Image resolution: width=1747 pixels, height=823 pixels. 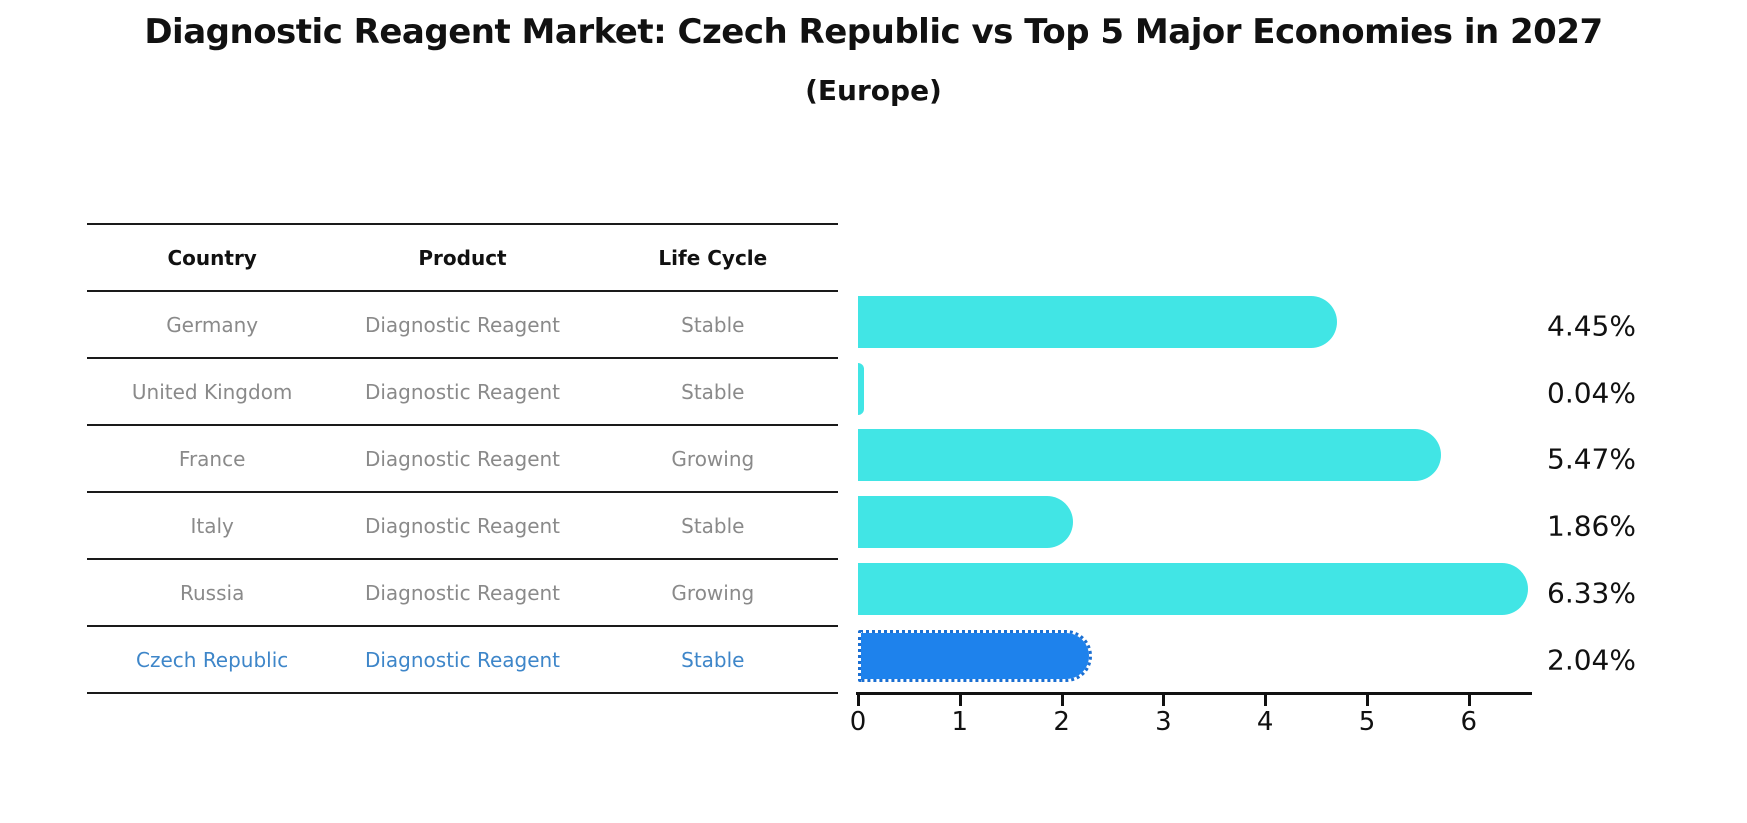 I want to click on x-axis-tick-label-6: 6, so click(x=1469, y=722).